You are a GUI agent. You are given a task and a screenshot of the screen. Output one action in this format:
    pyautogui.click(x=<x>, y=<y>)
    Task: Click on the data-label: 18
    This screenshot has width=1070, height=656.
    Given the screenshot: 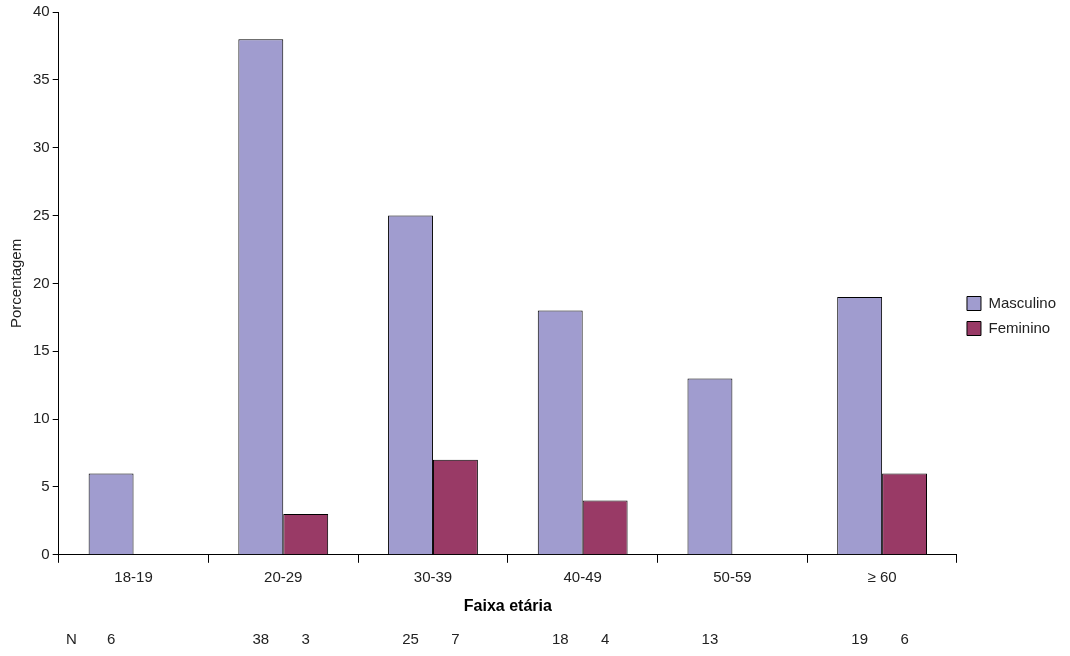 What is the action you would take?
    pyautogui.click(x=560, y=639)
    